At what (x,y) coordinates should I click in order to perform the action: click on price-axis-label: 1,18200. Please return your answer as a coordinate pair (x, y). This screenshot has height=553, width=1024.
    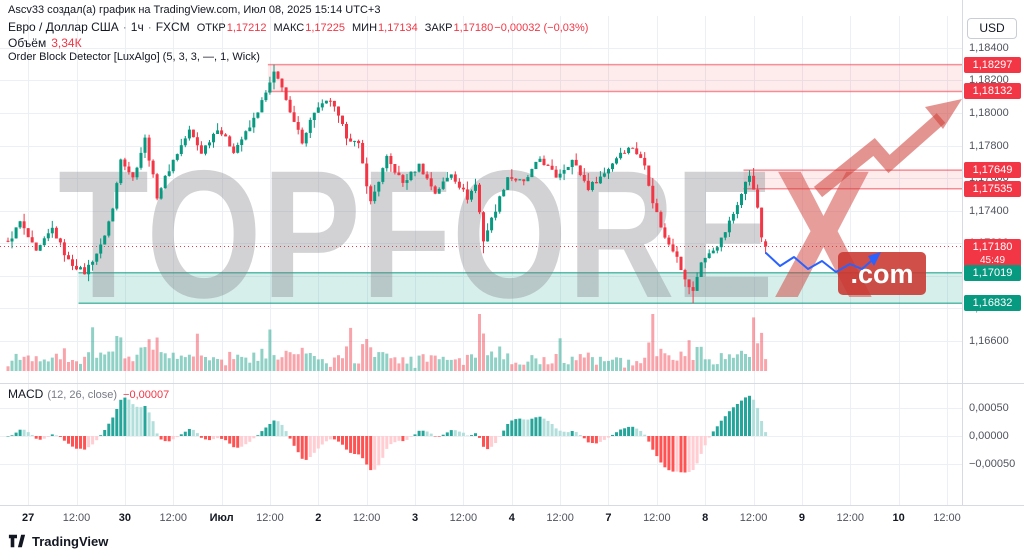
    Looking at the image, I should click on (989, 80).